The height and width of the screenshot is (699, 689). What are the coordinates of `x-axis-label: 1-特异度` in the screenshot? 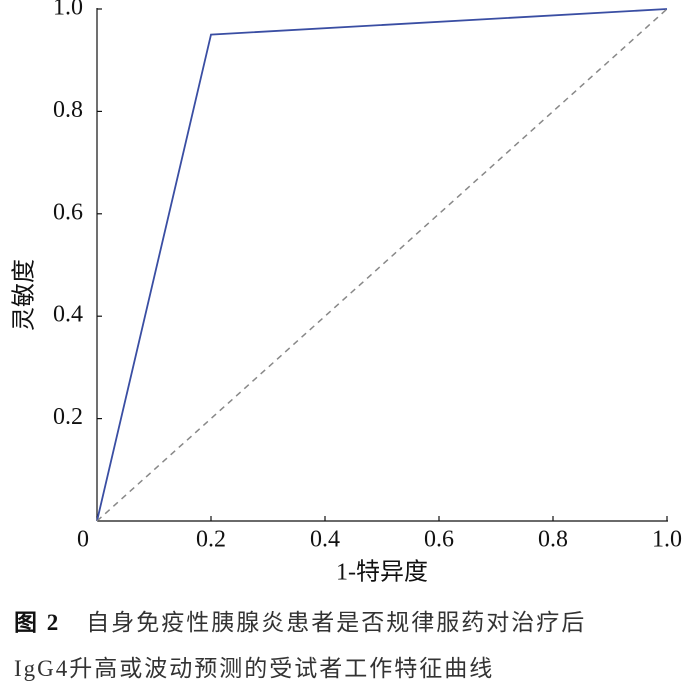 It's located at (382, 572).